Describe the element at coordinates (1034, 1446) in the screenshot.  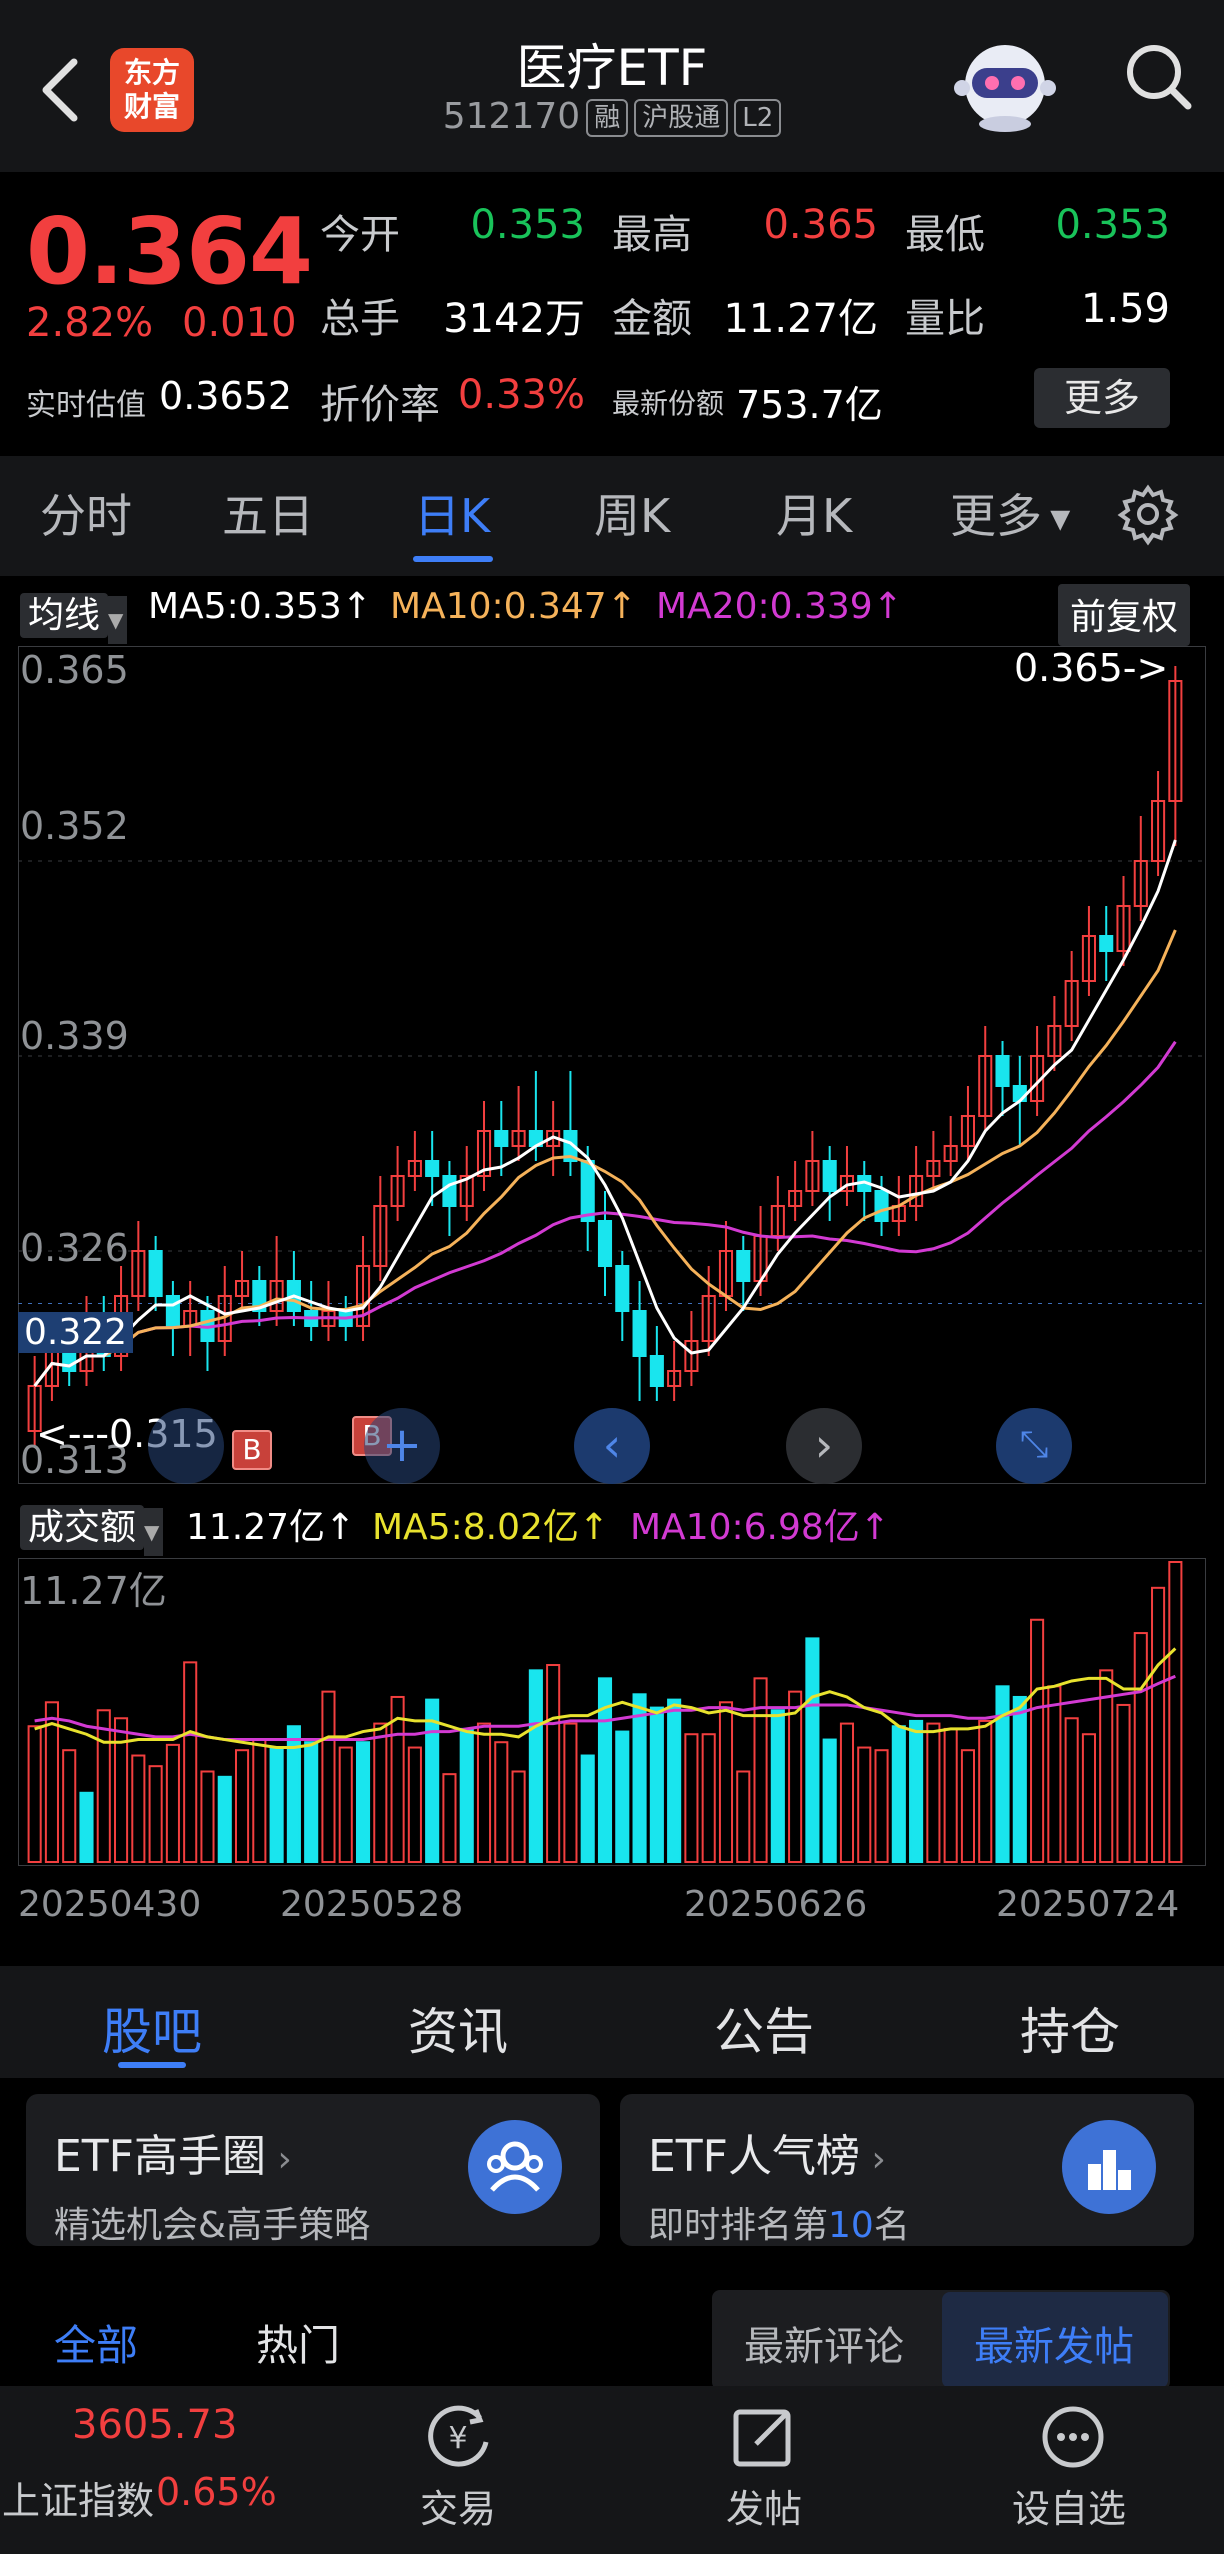
I see `collapse-chart-icon: ⤡` at that location.